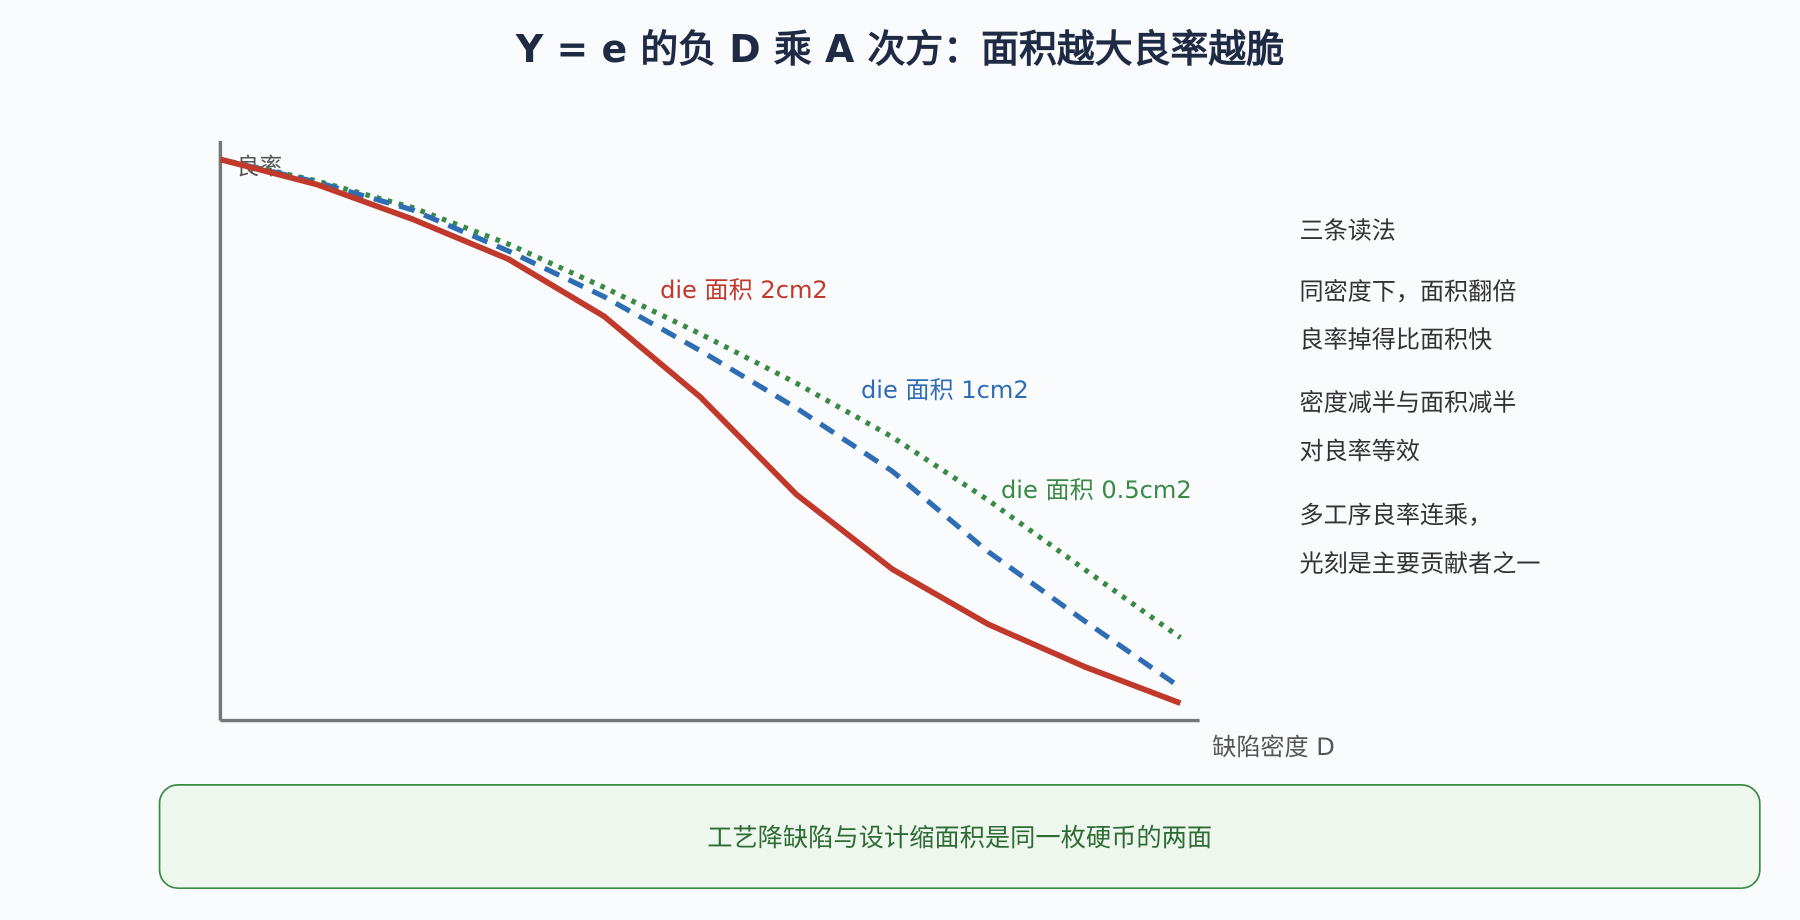 Image resolution: width=1800 pixels, height=920 pixels. I want to click on series-label: die 面积 2cm2, so click(744, 290).